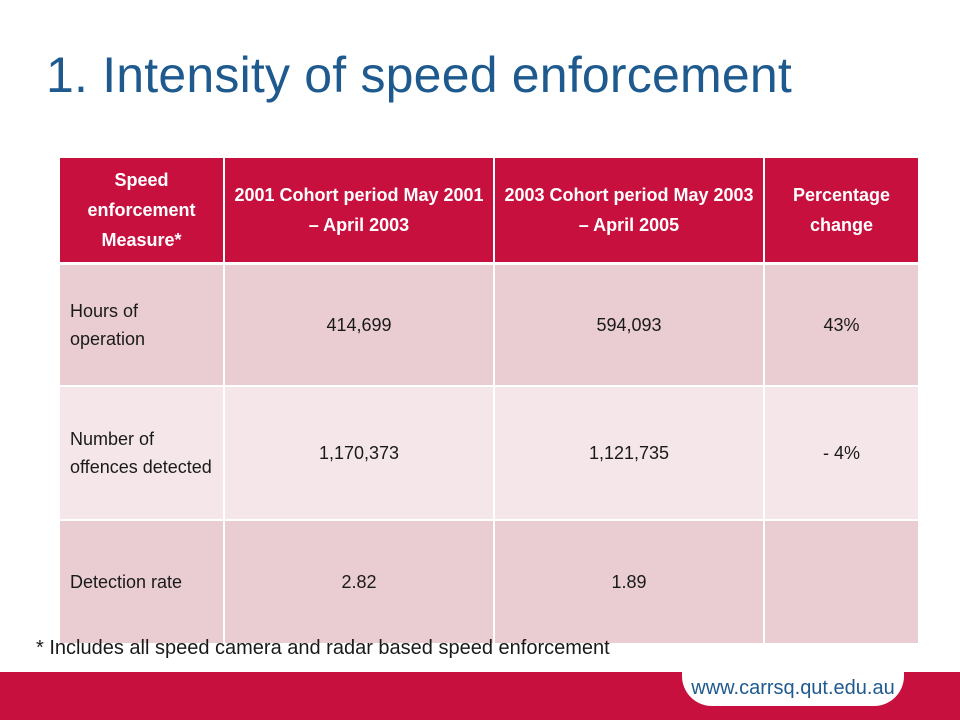 The height and width of the screenshot is (720, 960). I want to click on cell-change: - 4%, so click(841, 453).